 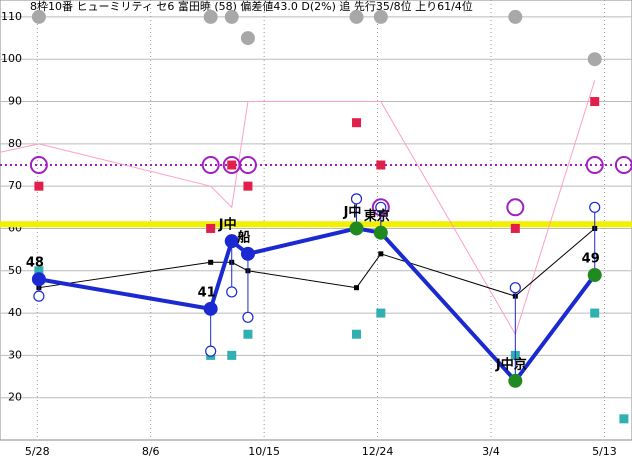 I want to click on point-label: 船, so click(x=243, y=237).